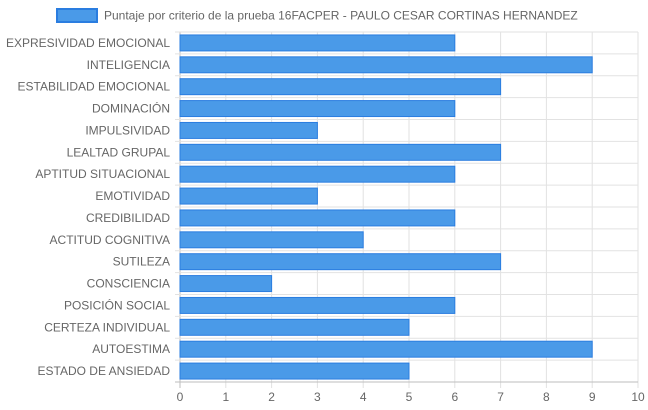 This screenshot has width=648, height=410. What do you see at coordinates (638, 397) in the screenshot?
I see `x-tick-label: 10` at bounding box center [638, 397].